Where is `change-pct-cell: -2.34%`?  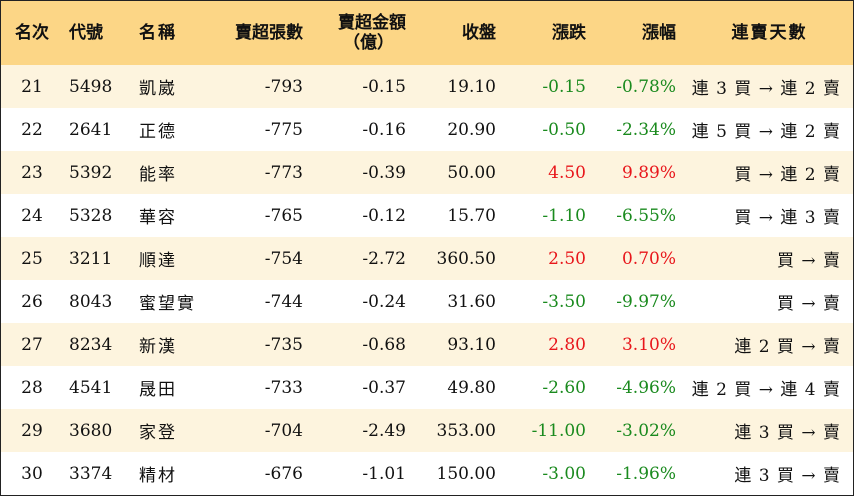 change-pct-cell: -2.34% is located at coordinates (646, 129).